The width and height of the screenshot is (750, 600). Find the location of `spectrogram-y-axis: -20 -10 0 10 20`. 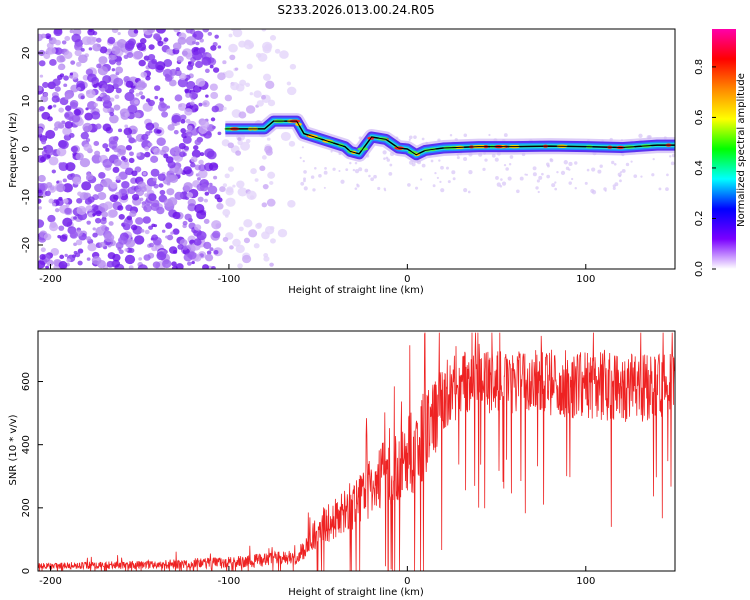

spectrogram-y-axis: -20 -10 0 10 20 is located at coordinates (32, 150).